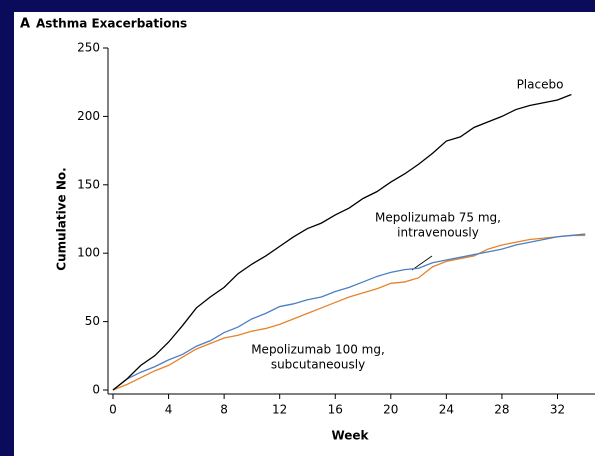 The image size is (595, 456). What do you see at coordinates (446, 410) in the screenshot?
I see `x-tick-label: 24` at bounding box center [446, 410].